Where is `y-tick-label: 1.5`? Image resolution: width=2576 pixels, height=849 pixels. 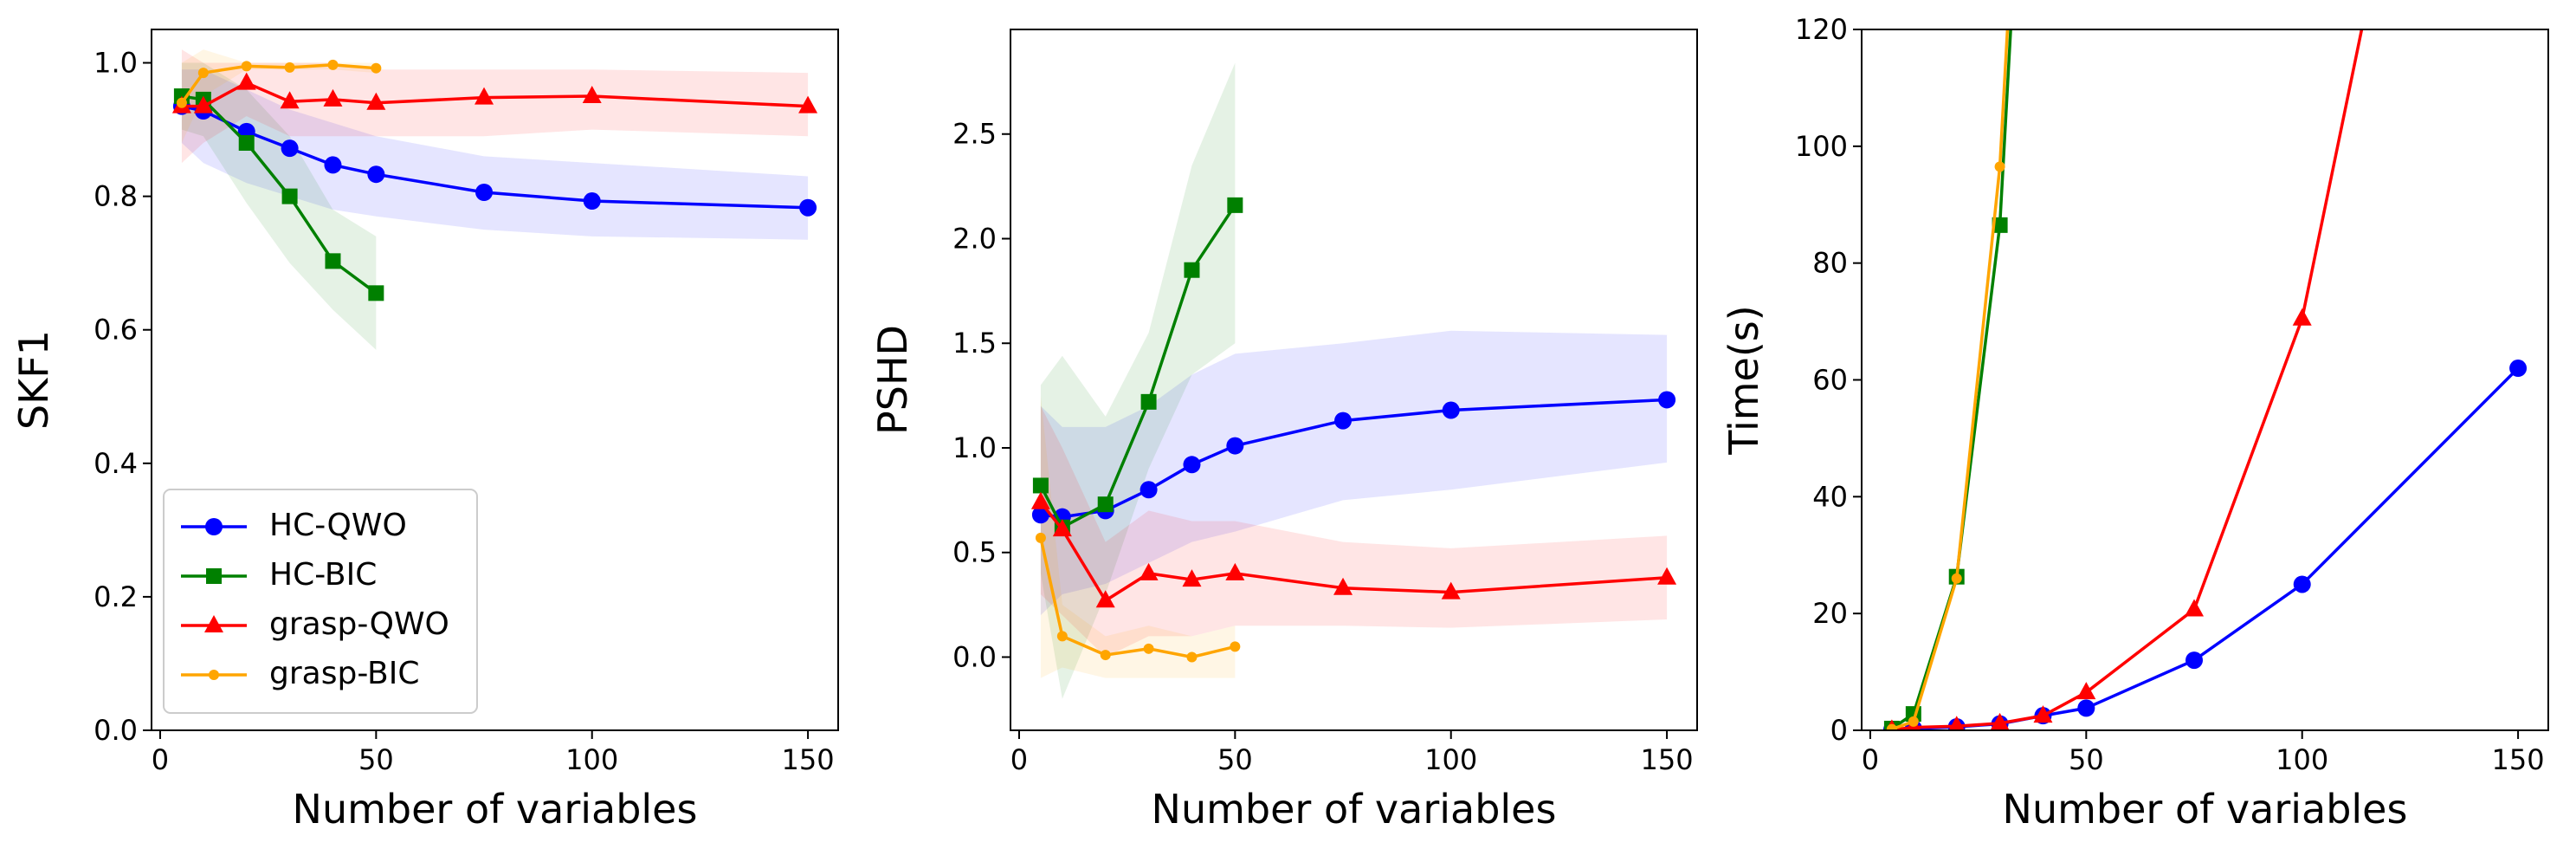 y-tick-label: 1.5 is located at coordinates (974, 343).